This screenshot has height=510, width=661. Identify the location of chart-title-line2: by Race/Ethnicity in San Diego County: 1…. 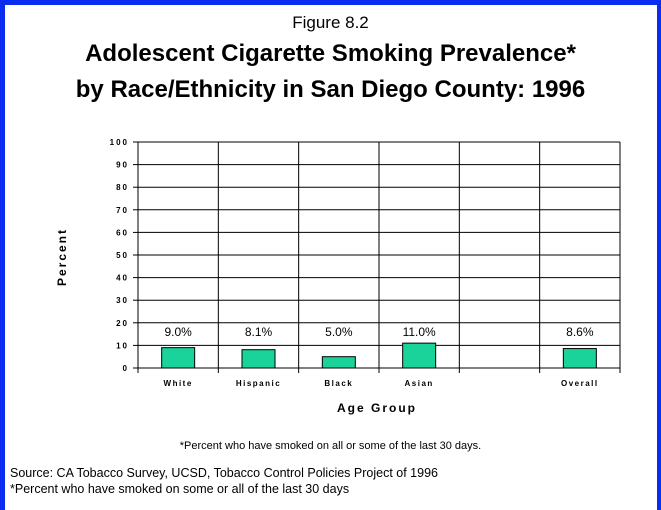
(330, 89).